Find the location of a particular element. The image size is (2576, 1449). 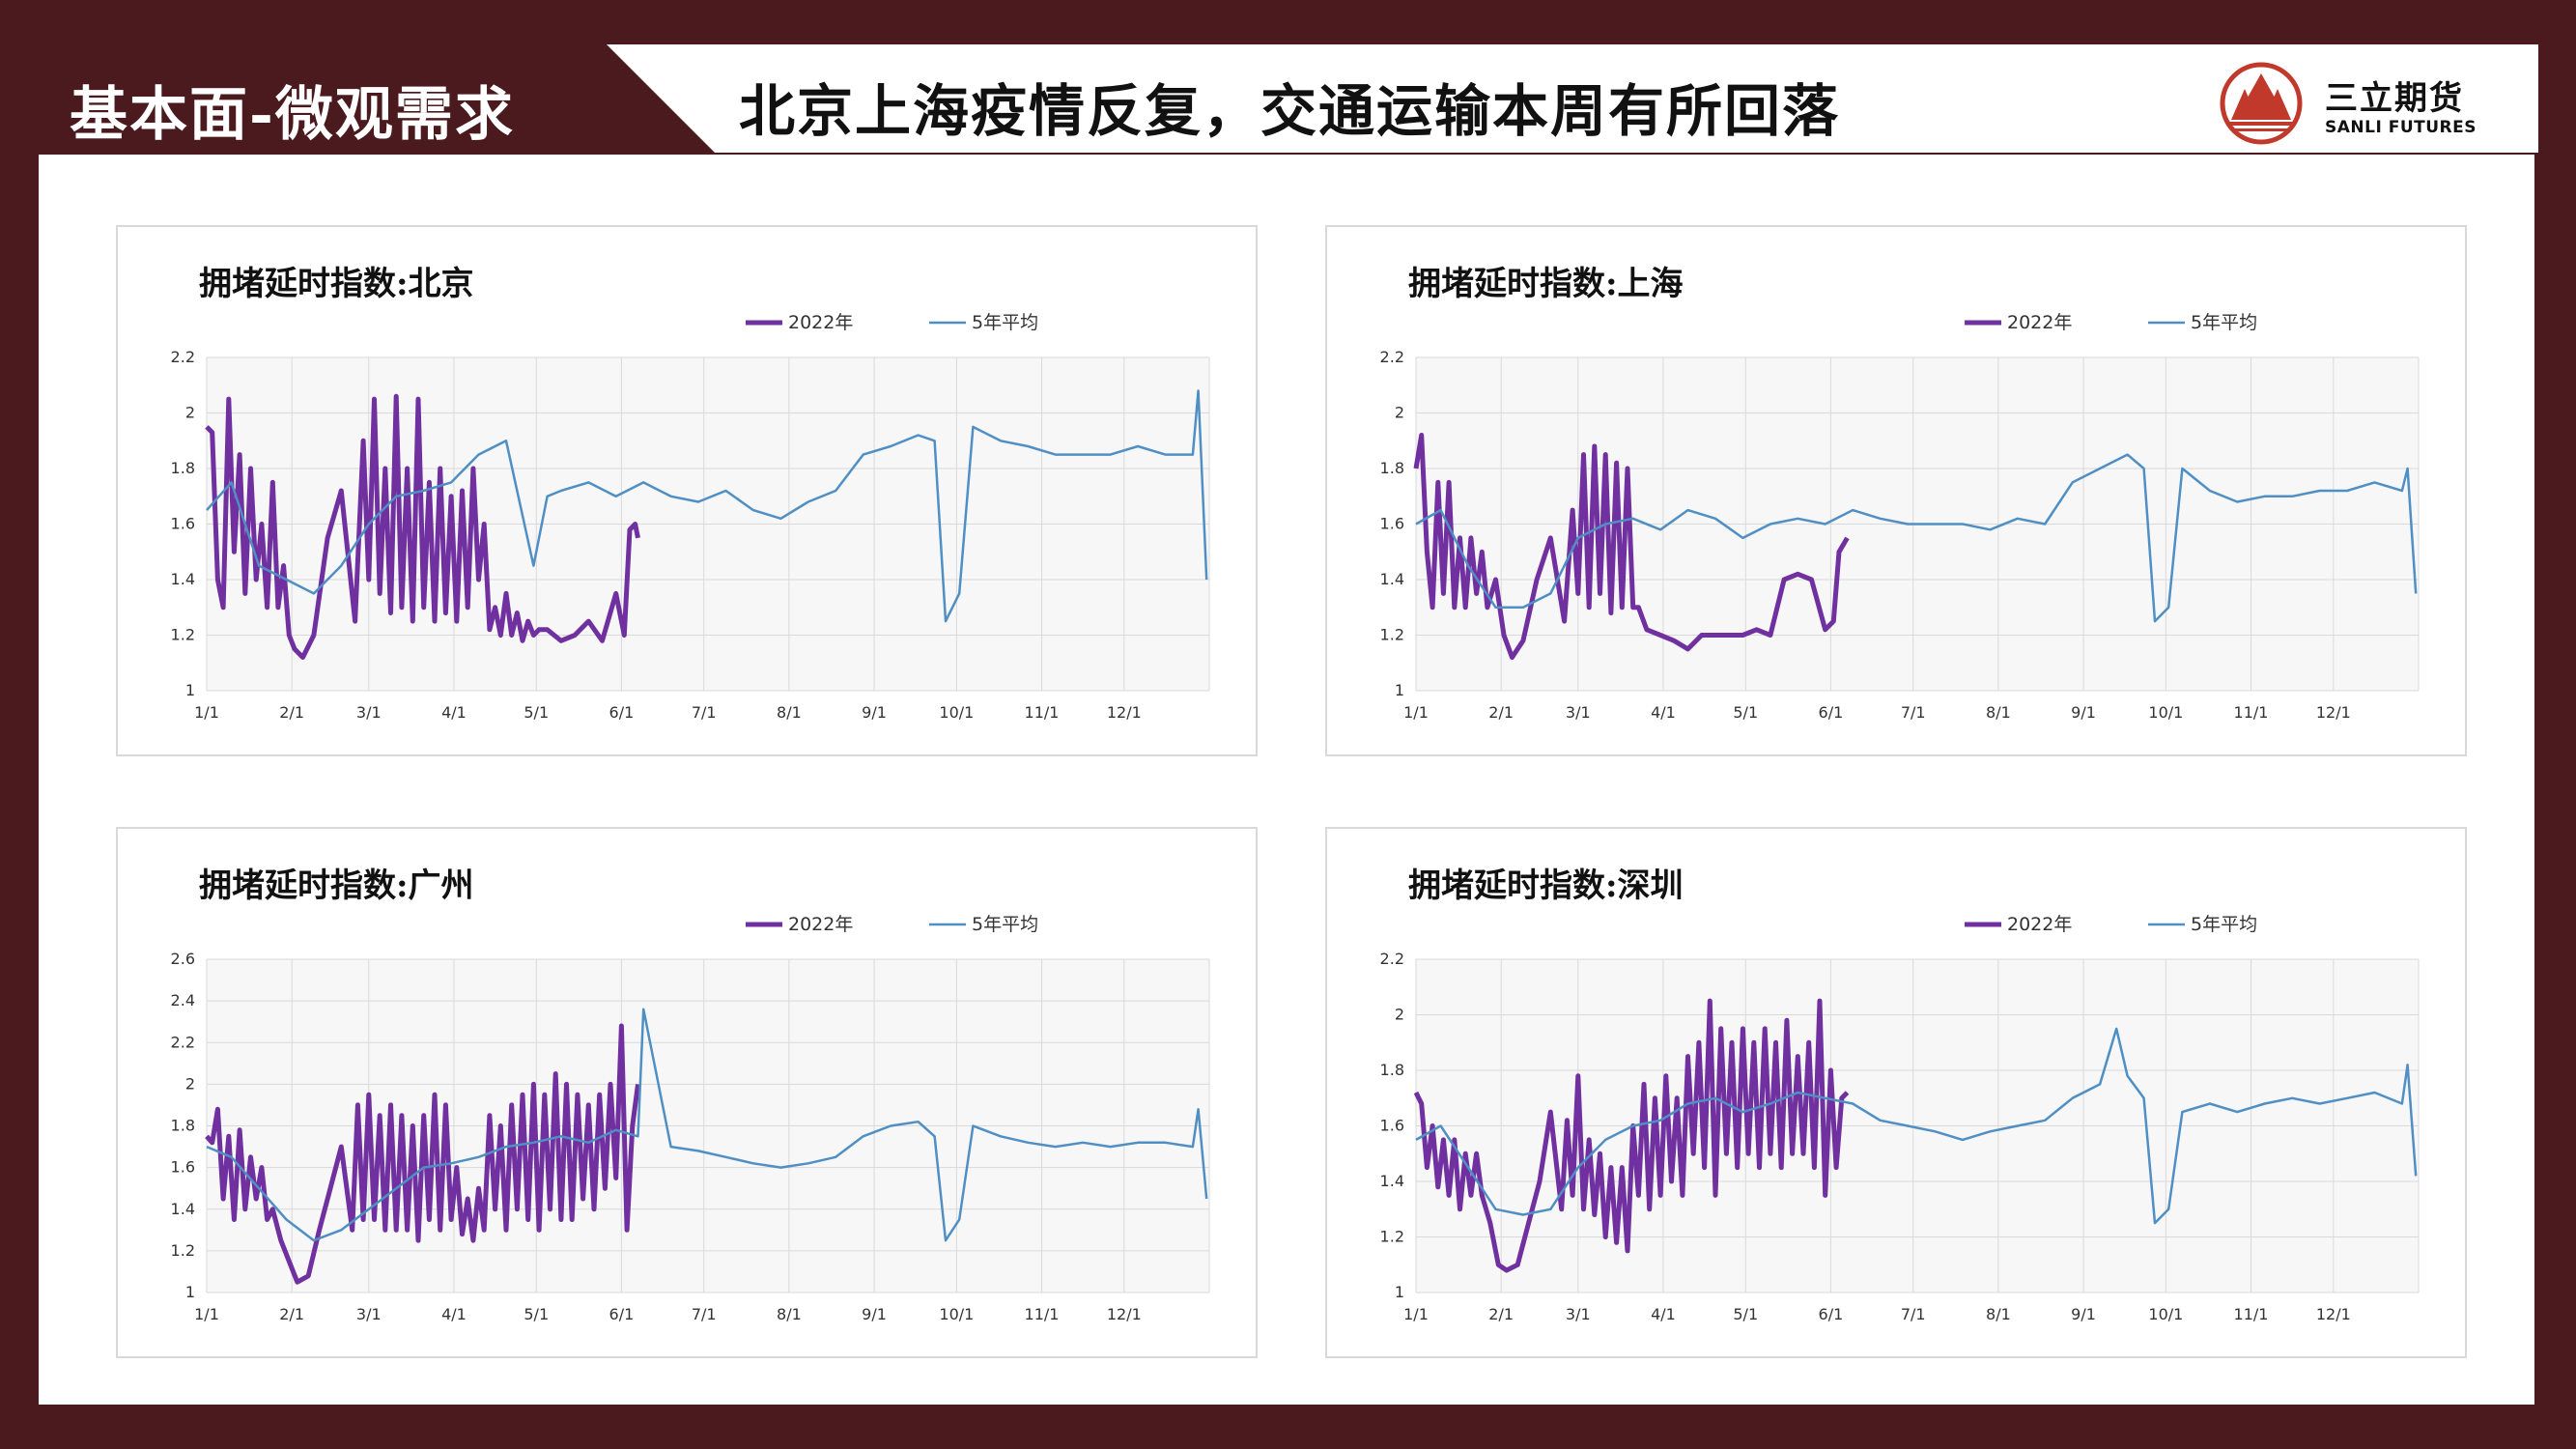

chart-title: 拥堵延时指数:北京 is located at coordinates (336, 284).